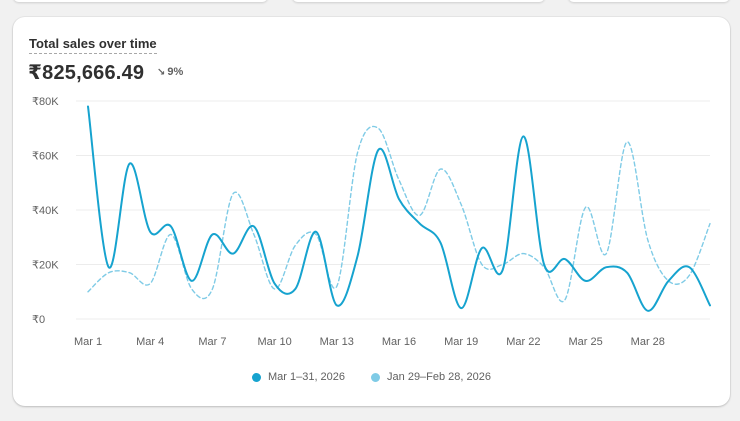 This screenshot has width=740, height=421. What do you see at coordinates (337, 342) in the screenshot?
I see `x-tick-label: Mar 13` at bounding box center [337, 342].